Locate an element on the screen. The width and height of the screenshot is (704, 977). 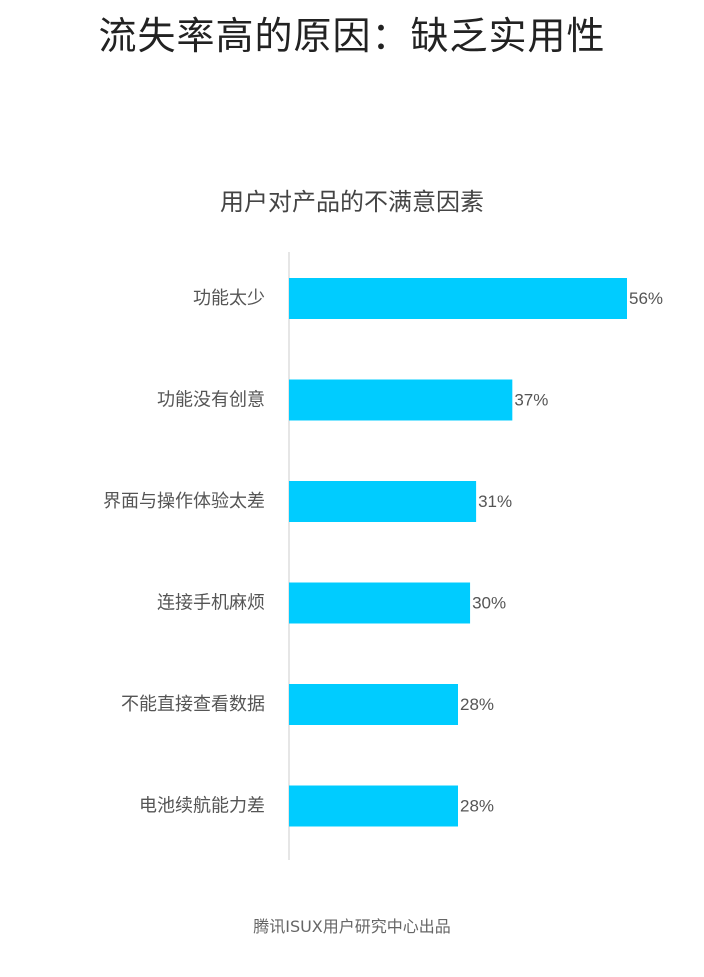
value-label: 31% is located at coordinates (495, 501).